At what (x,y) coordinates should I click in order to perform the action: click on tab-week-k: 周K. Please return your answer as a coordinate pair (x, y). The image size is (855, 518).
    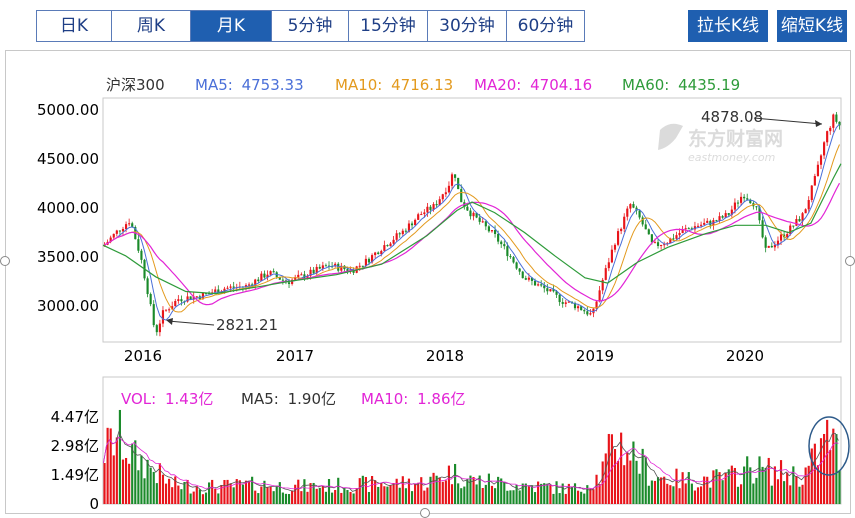
    Looking at the image, I should click on (151, 26).